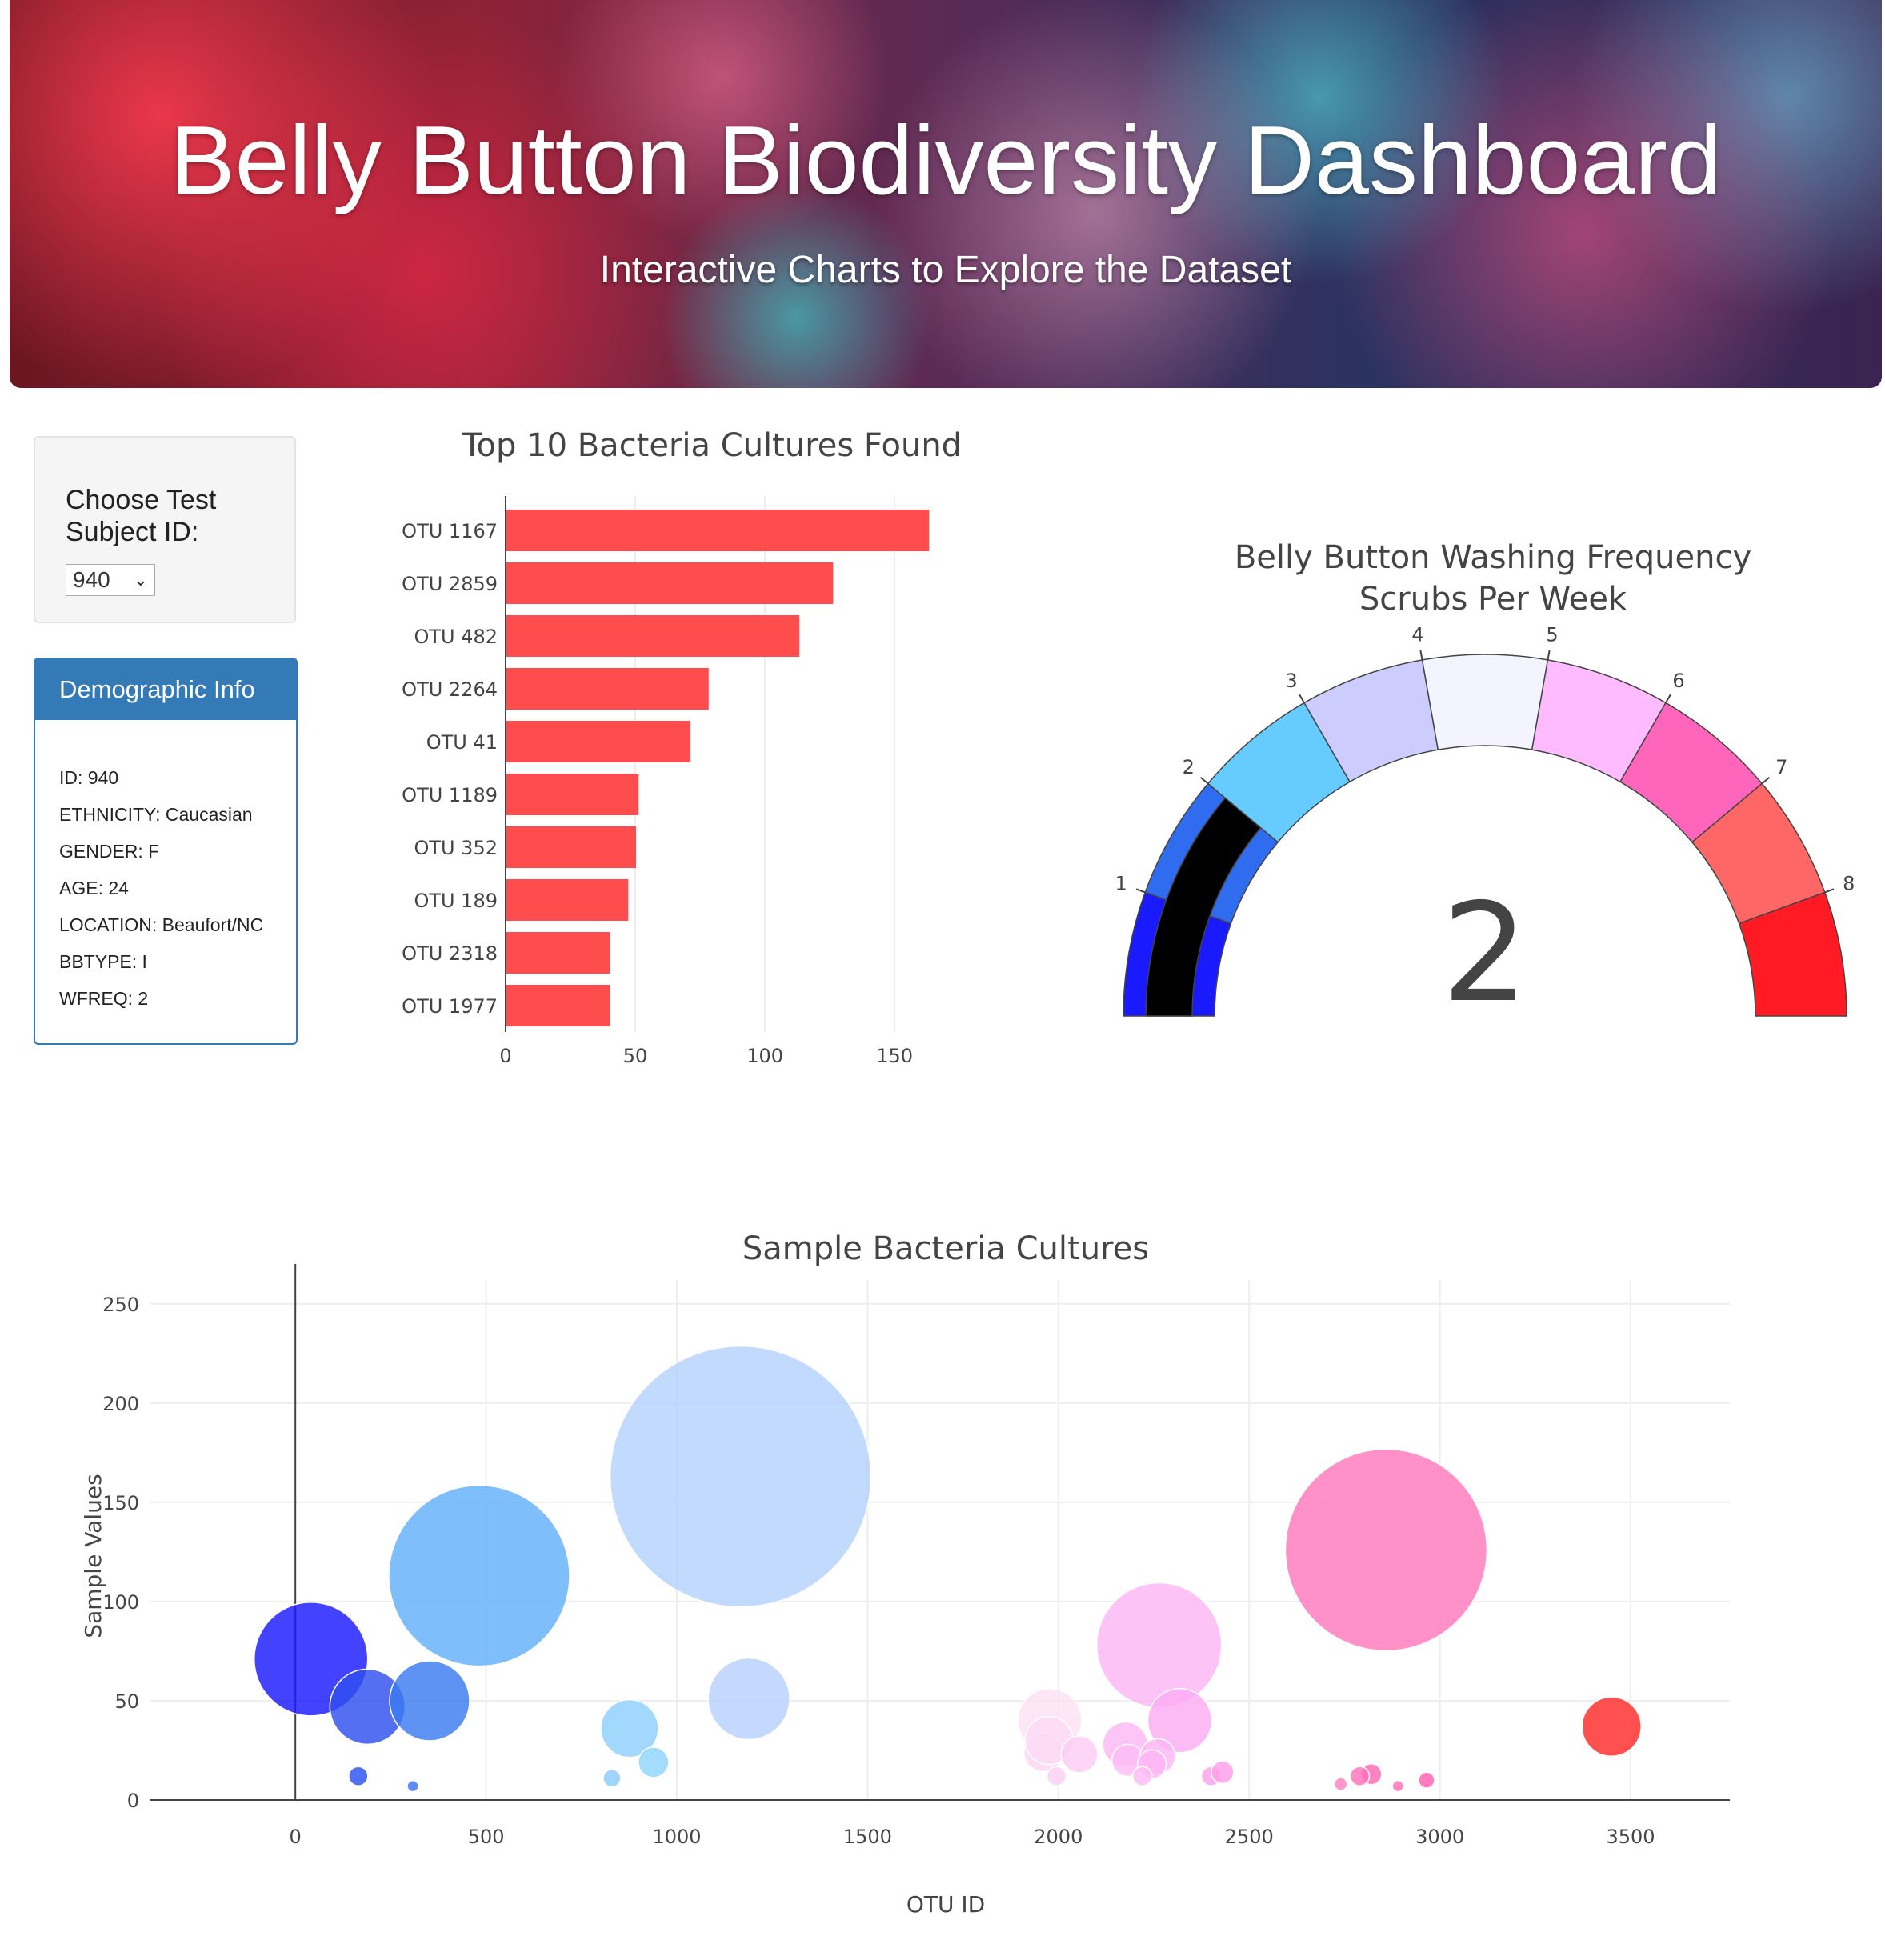  What do you see at coordinates (1493, 599) in the screenshot?
I see `gauge-subtitle: Scrubs Per Week` at bounding box center [1493, 599].